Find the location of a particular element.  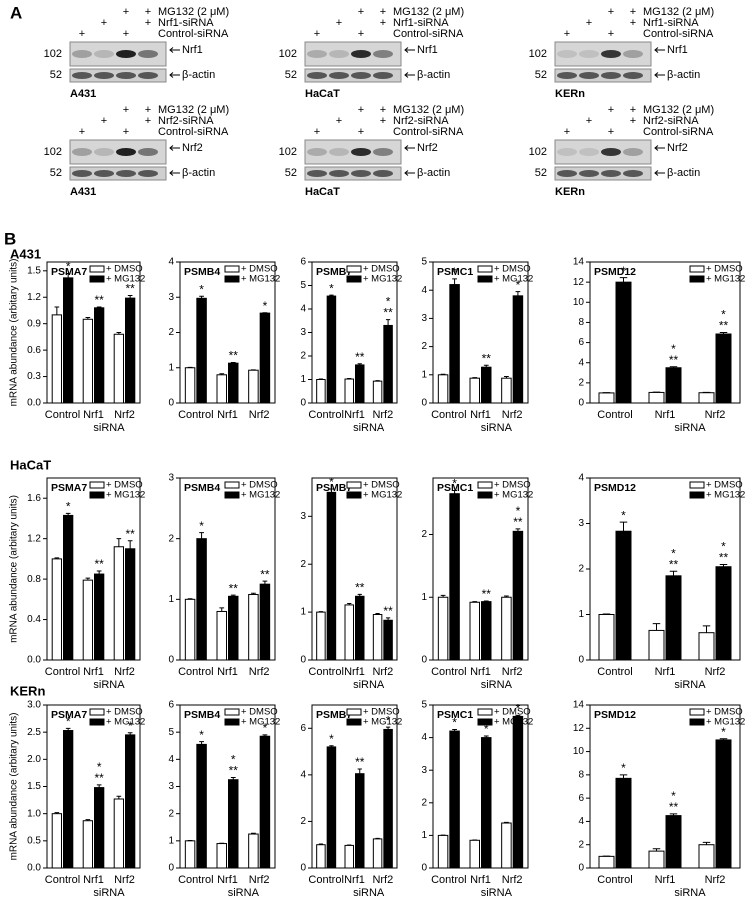

treatment-label: MG132 (2 μM) is located at coordinates (193, 110).